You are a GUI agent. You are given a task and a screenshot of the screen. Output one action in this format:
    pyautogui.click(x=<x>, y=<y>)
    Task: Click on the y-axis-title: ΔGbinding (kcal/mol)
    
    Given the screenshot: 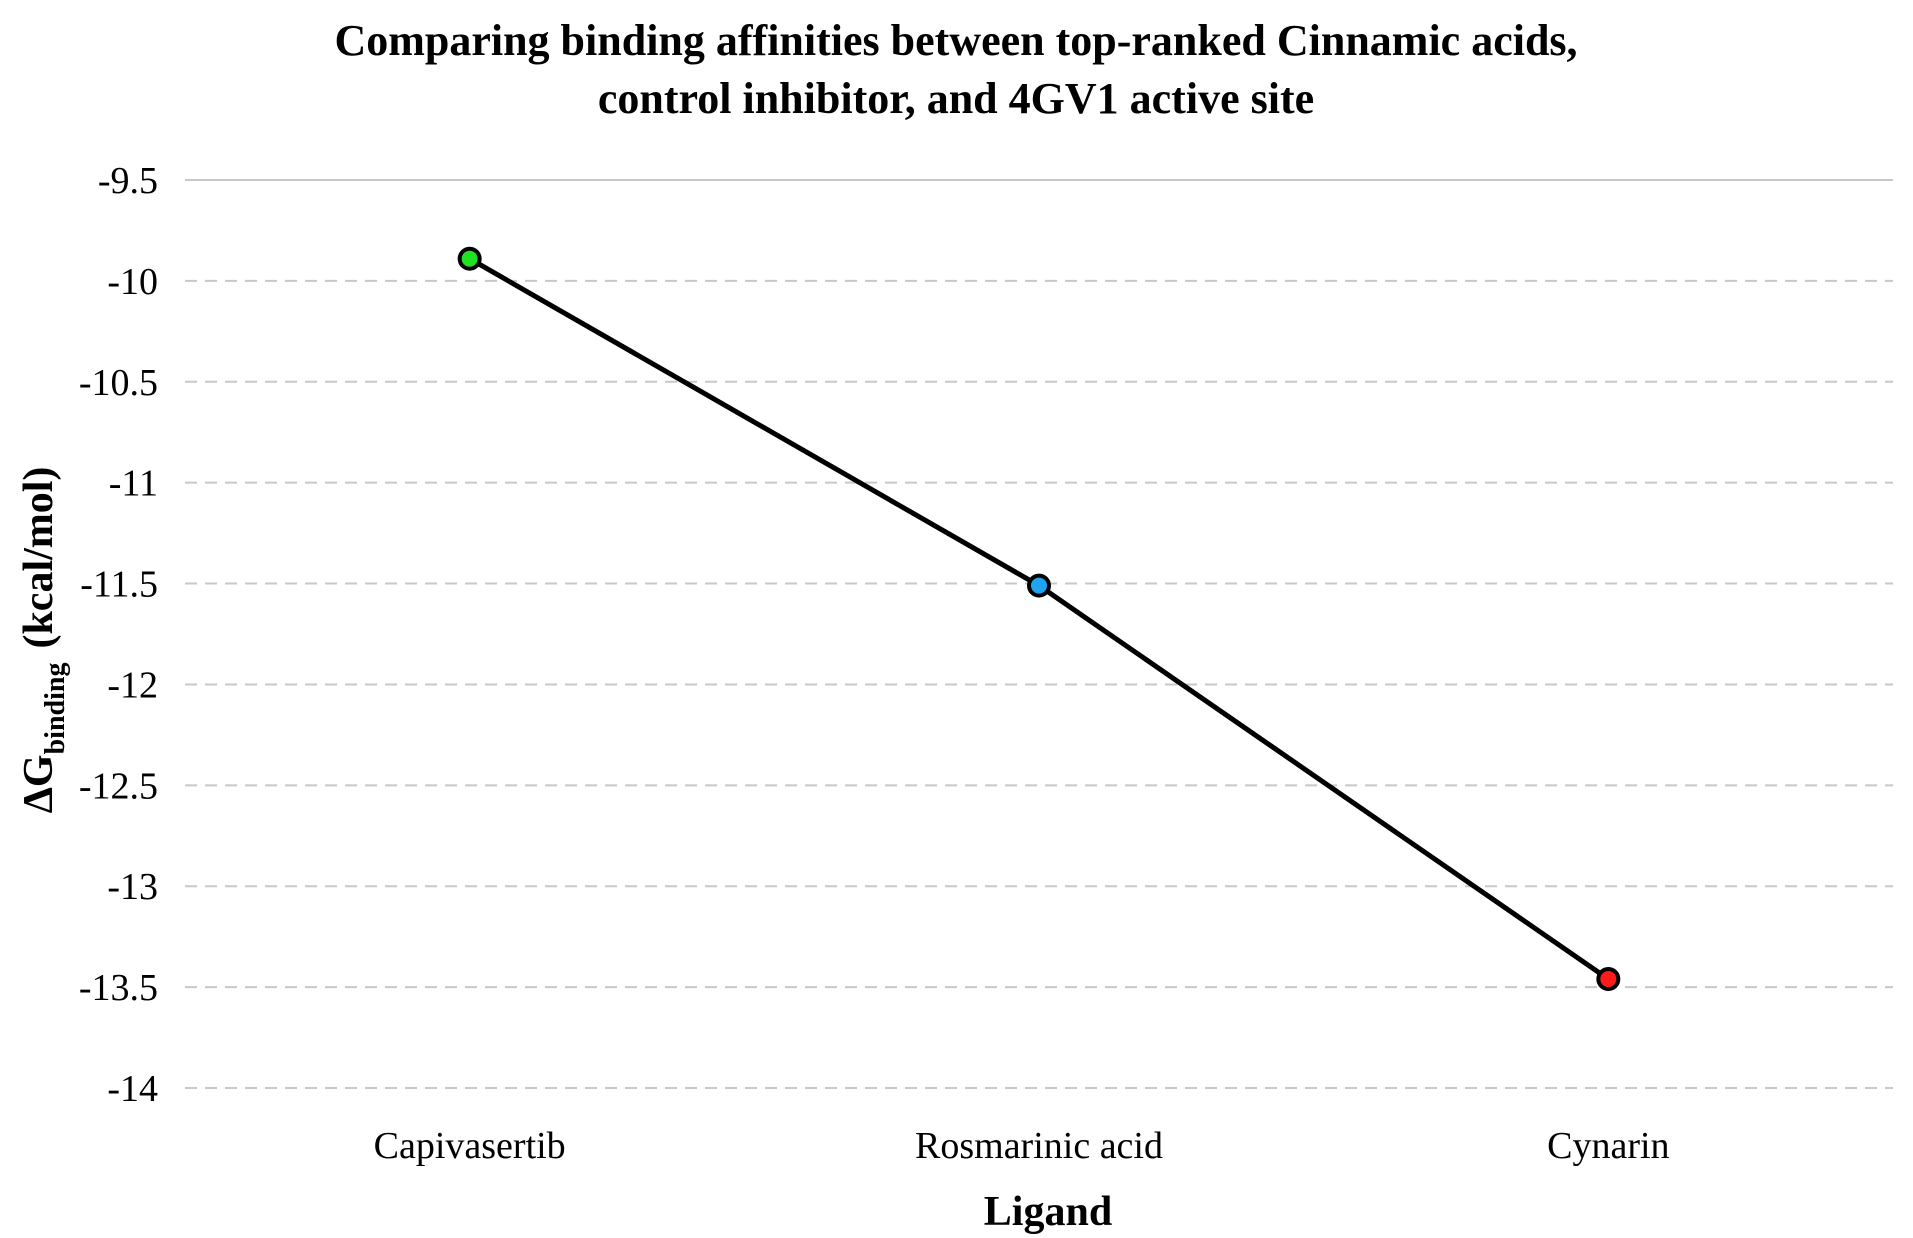 What is the action you would take?
    pyautogui.click(x=43, y=640)
    